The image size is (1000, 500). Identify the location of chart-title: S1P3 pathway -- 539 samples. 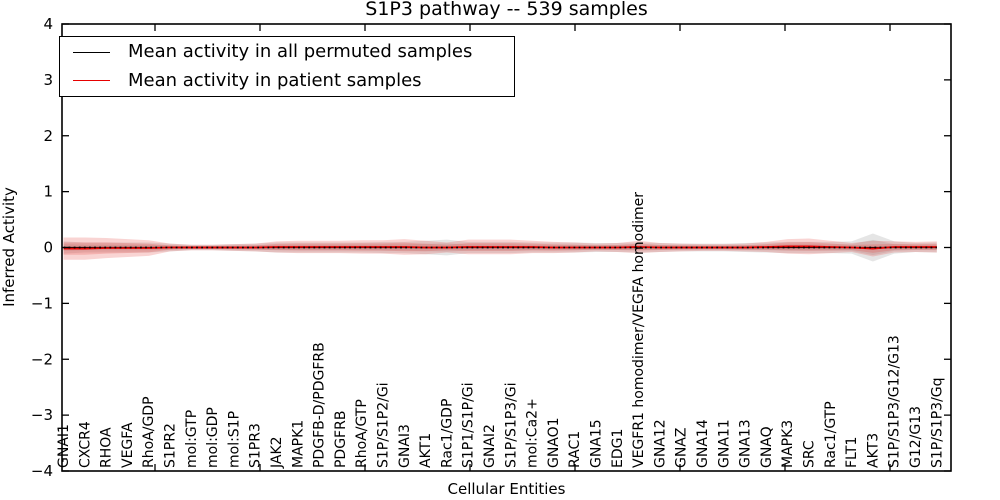
(506, 10).